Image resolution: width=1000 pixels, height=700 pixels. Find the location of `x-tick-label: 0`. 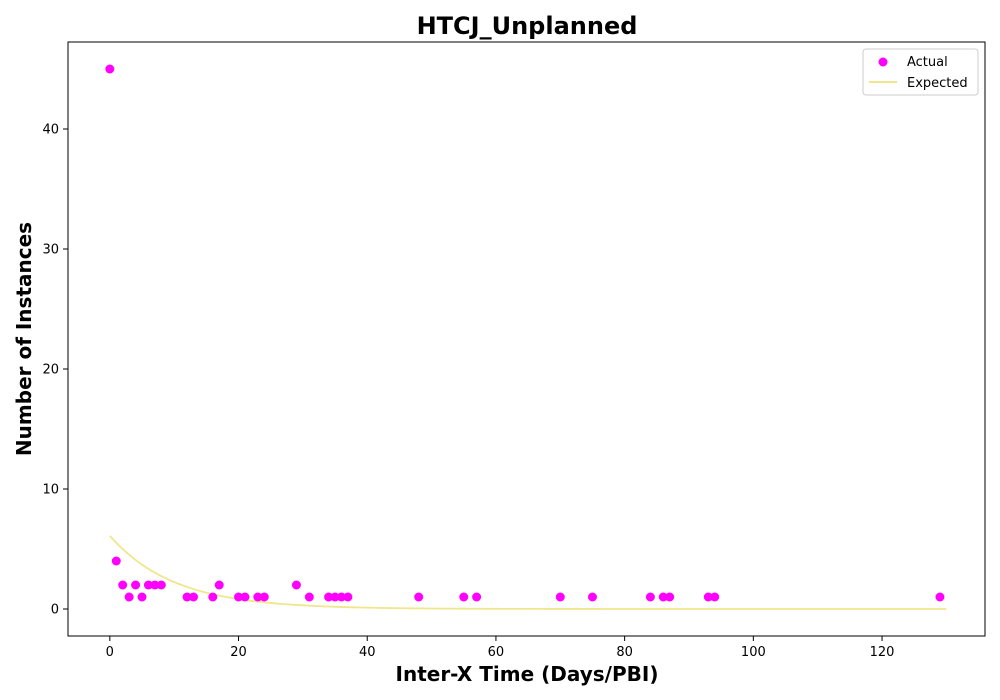

x-tick-label: 0 is located at coordinates (110, 652).